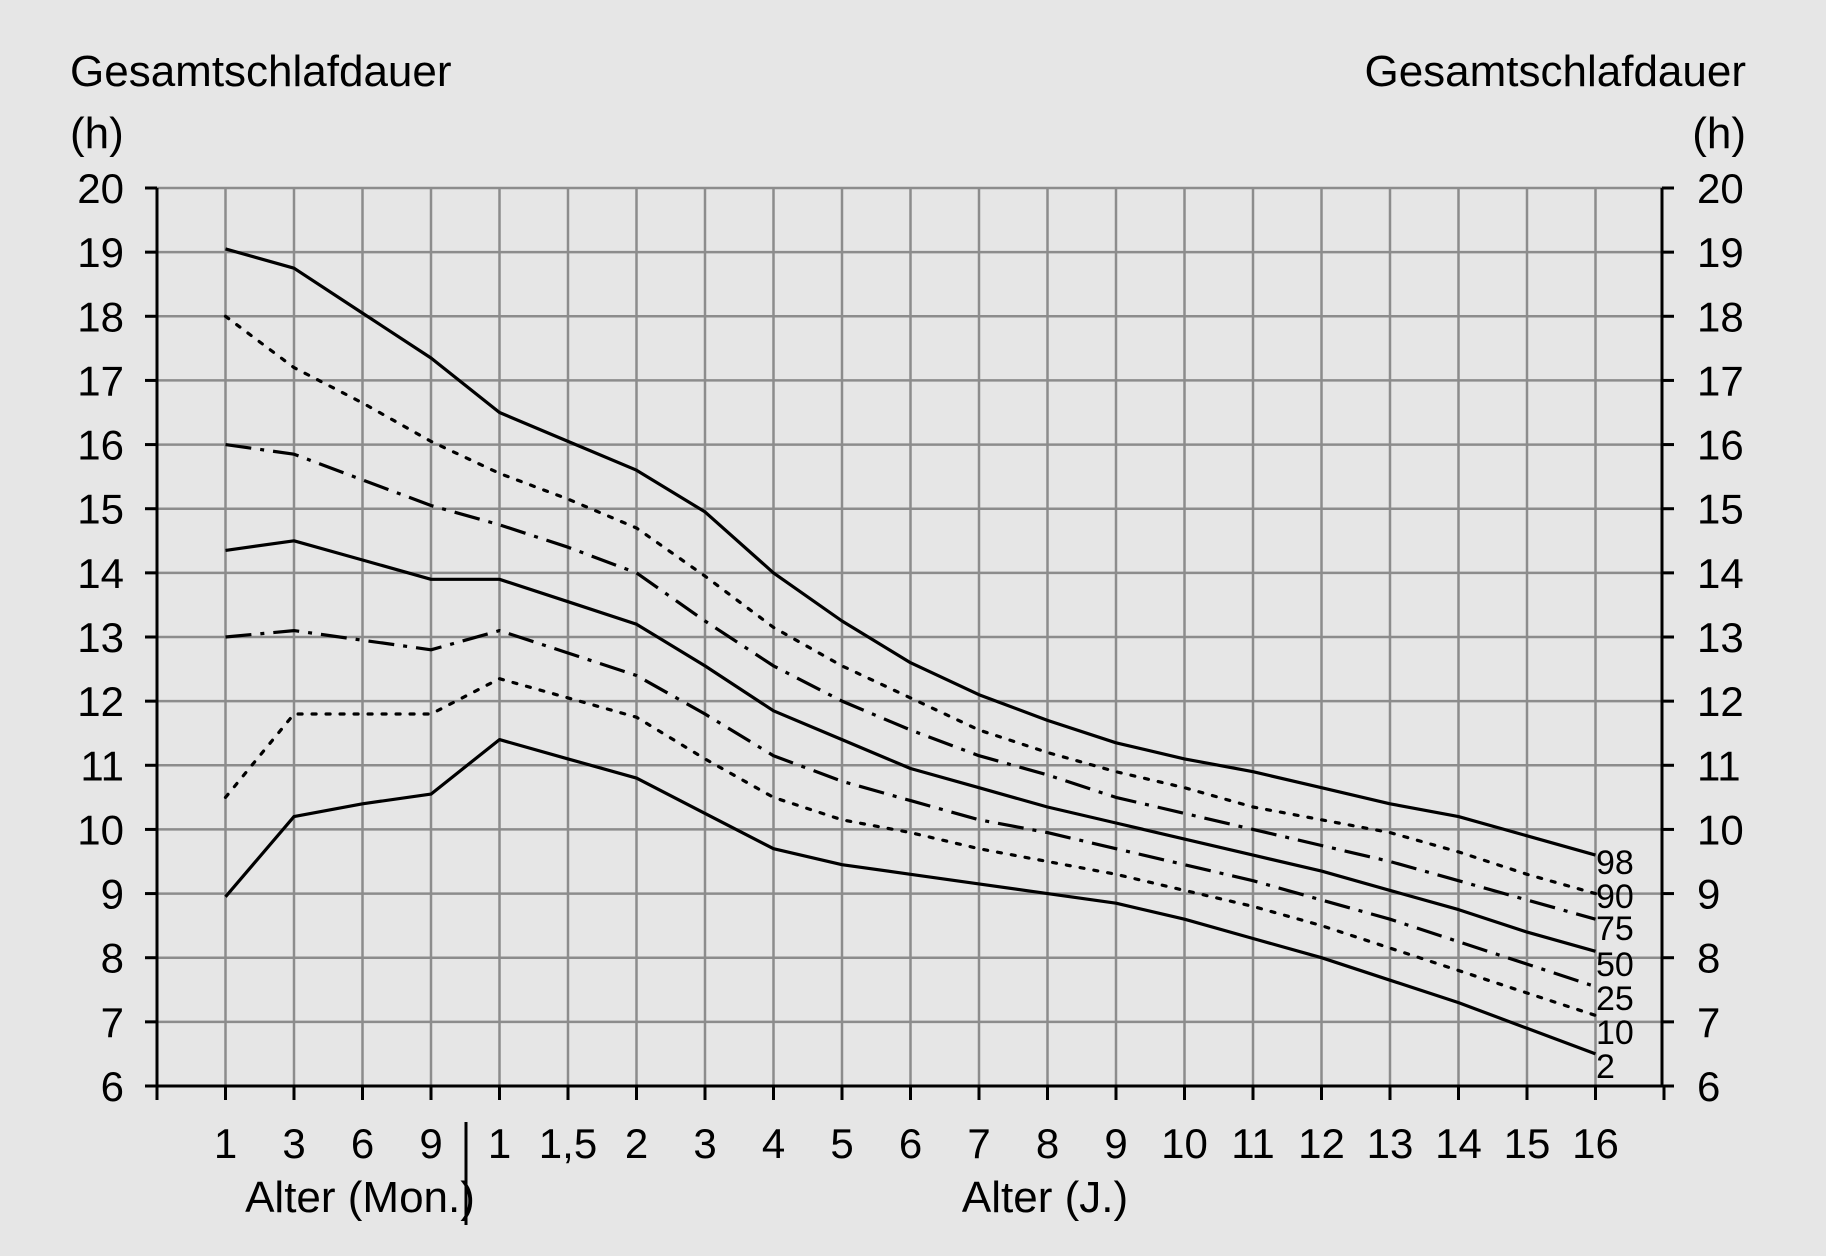  I want to click on y-tick-label-right: 12, so click(1720, 701).